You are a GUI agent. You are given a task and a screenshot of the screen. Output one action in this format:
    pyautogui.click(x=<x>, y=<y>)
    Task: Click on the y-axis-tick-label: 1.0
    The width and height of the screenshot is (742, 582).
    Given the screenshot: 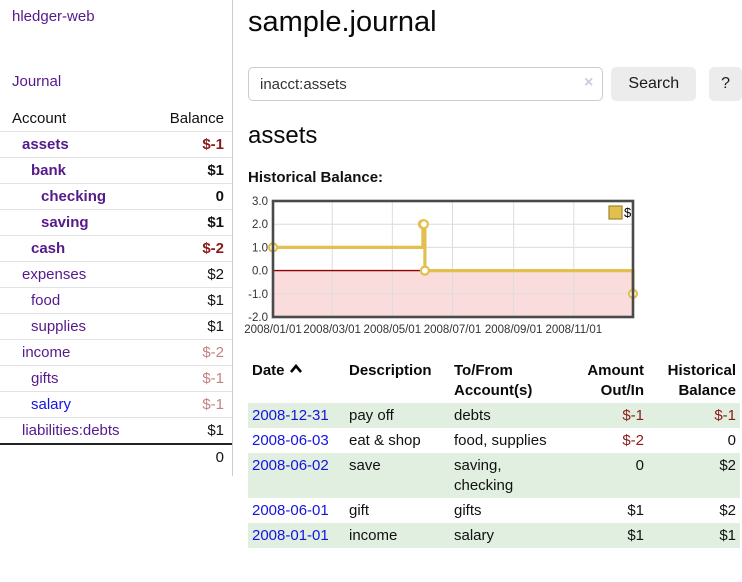 What is the action you would take?
    pyautogui.click(x=260, y=248)
    